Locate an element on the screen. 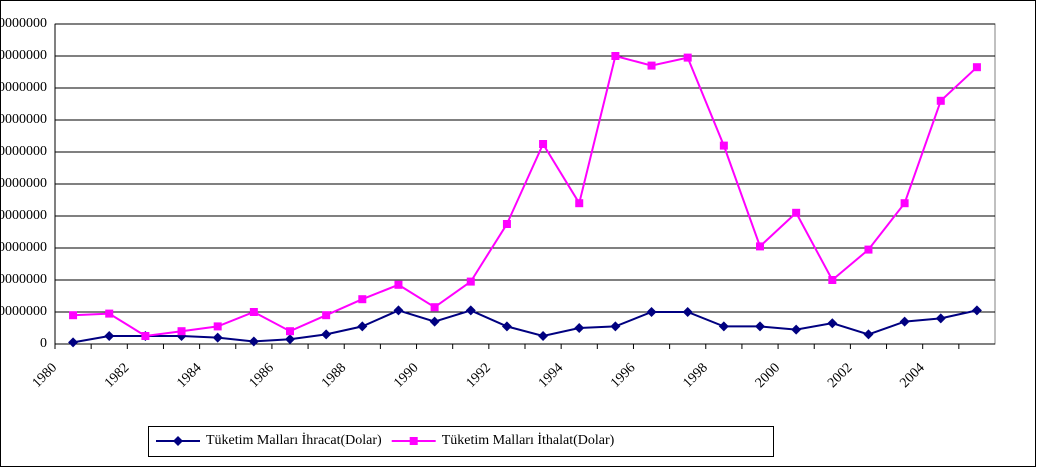 Image resolution: width=1041 pixels, height=472 pixels. legend-box is located at coordinates (461, 441).